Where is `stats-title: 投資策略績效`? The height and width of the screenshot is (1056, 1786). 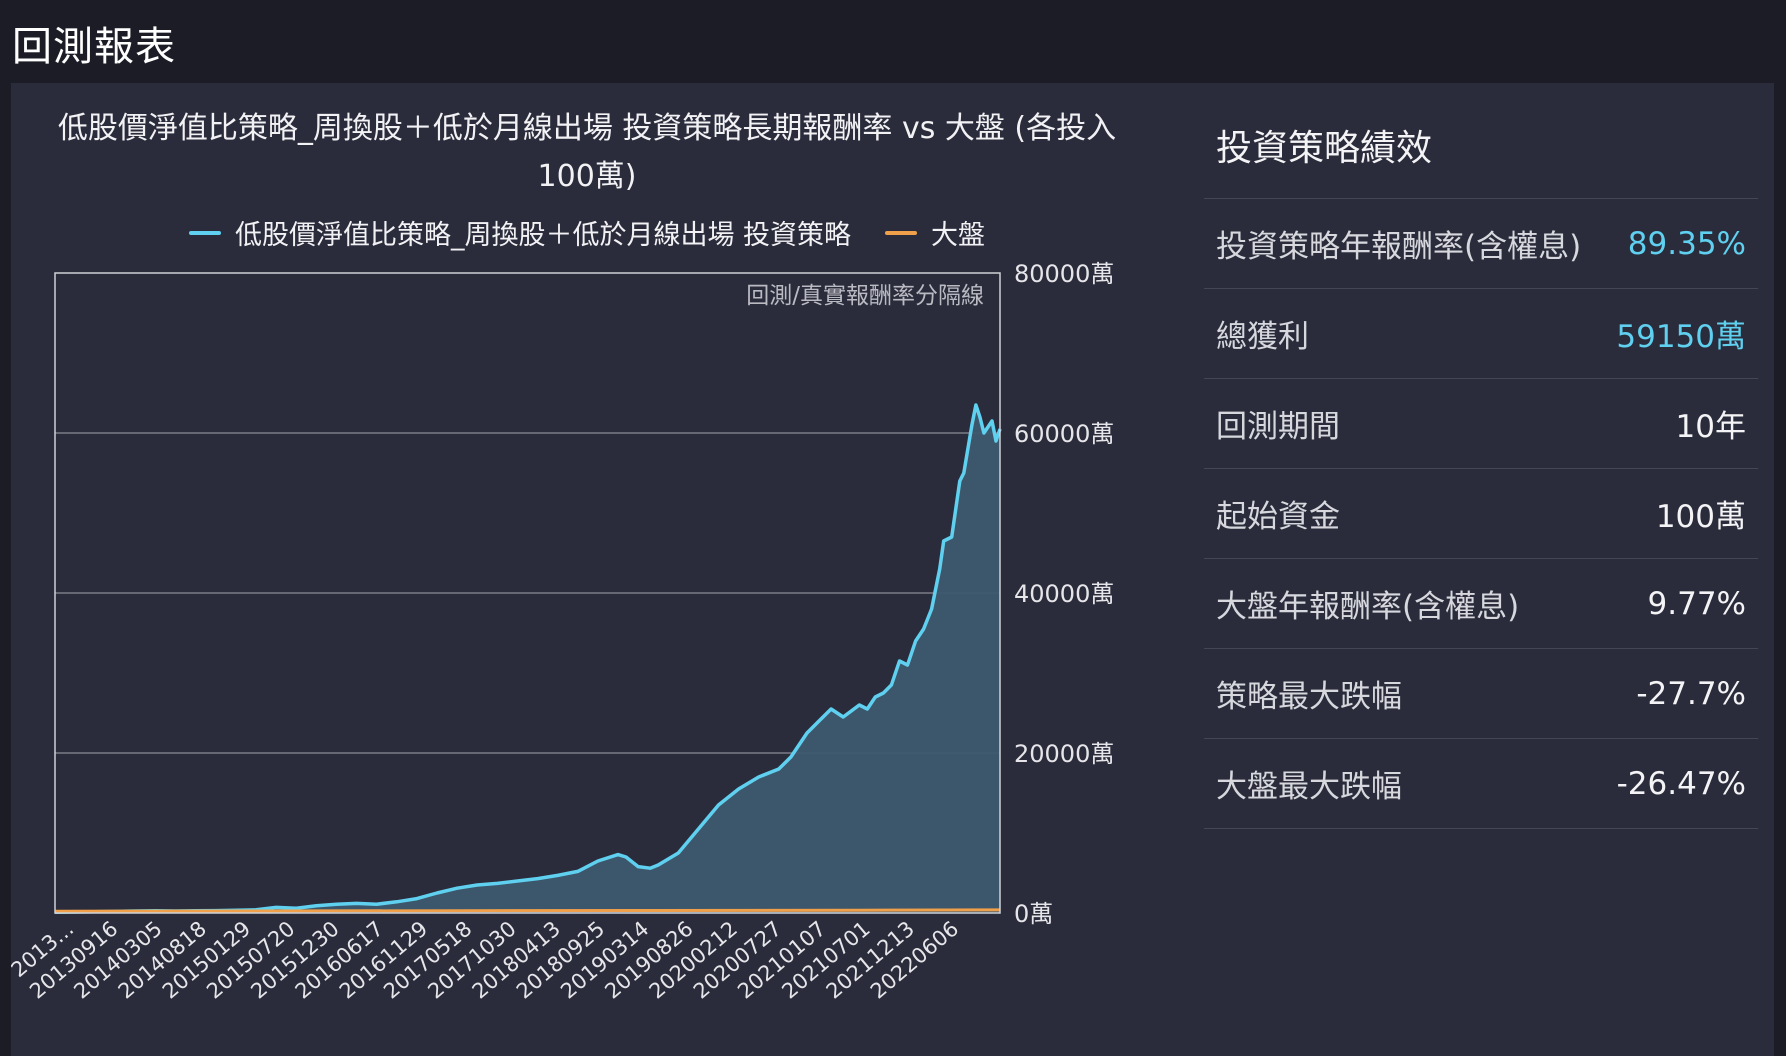
stats-title: 投資策略績效 is located at coordinates (1481, 149).